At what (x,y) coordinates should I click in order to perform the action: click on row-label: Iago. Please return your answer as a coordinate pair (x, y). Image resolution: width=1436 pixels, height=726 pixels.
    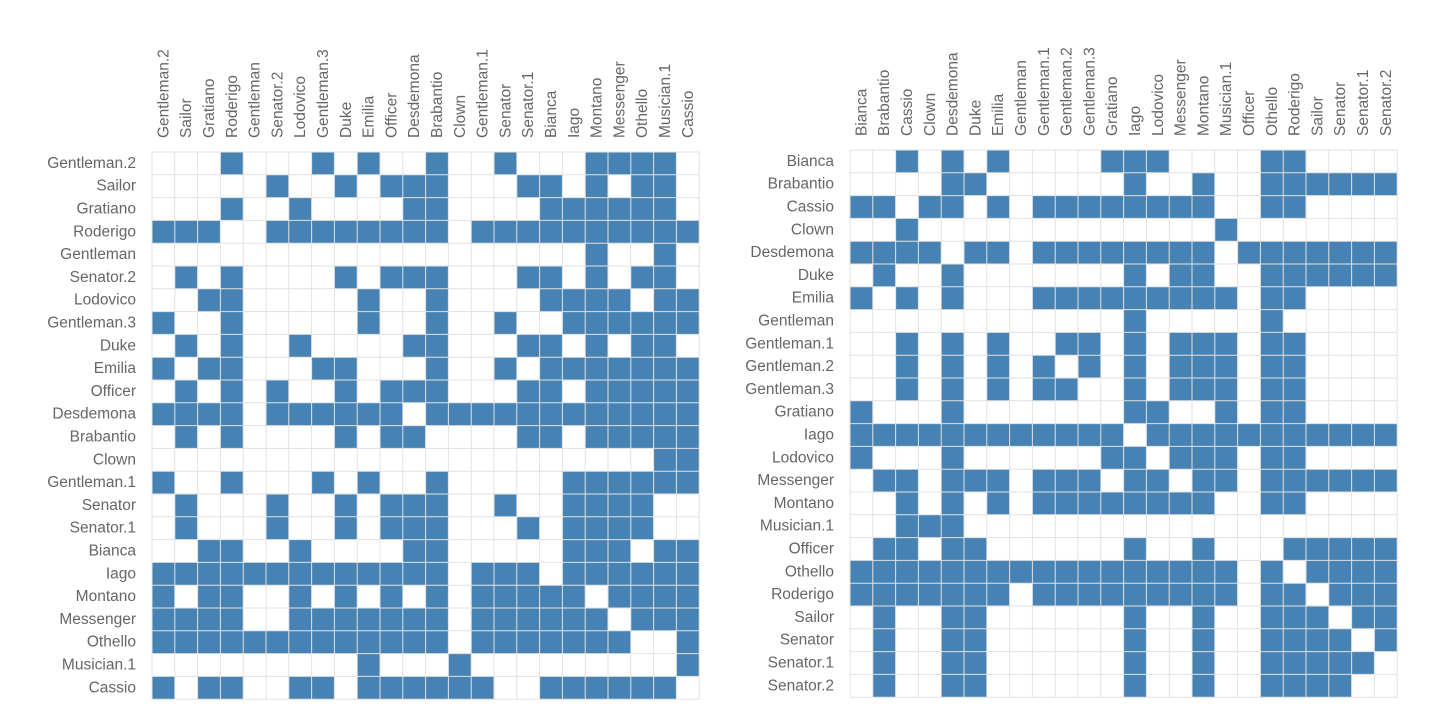
    Looking at the image, I should click on (819, 435).